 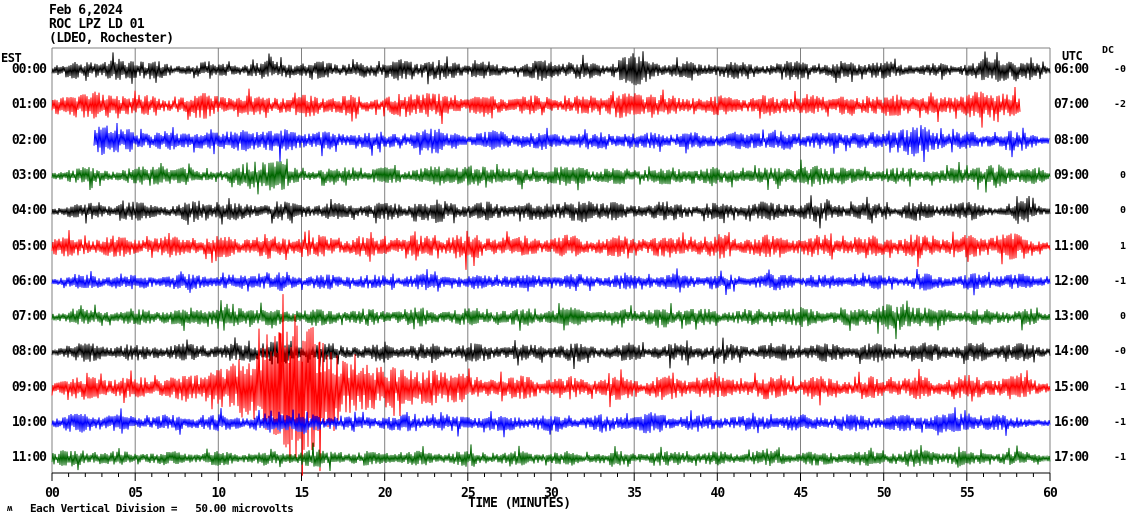 I want to click on utc-hour-label: 08:00, so click(x=1071, y=140).